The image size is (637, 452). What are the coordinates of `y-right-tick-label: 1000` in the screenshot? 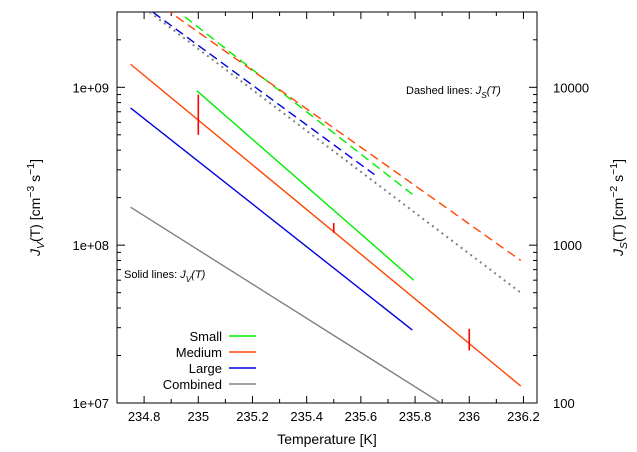 It's located at (567, 245).